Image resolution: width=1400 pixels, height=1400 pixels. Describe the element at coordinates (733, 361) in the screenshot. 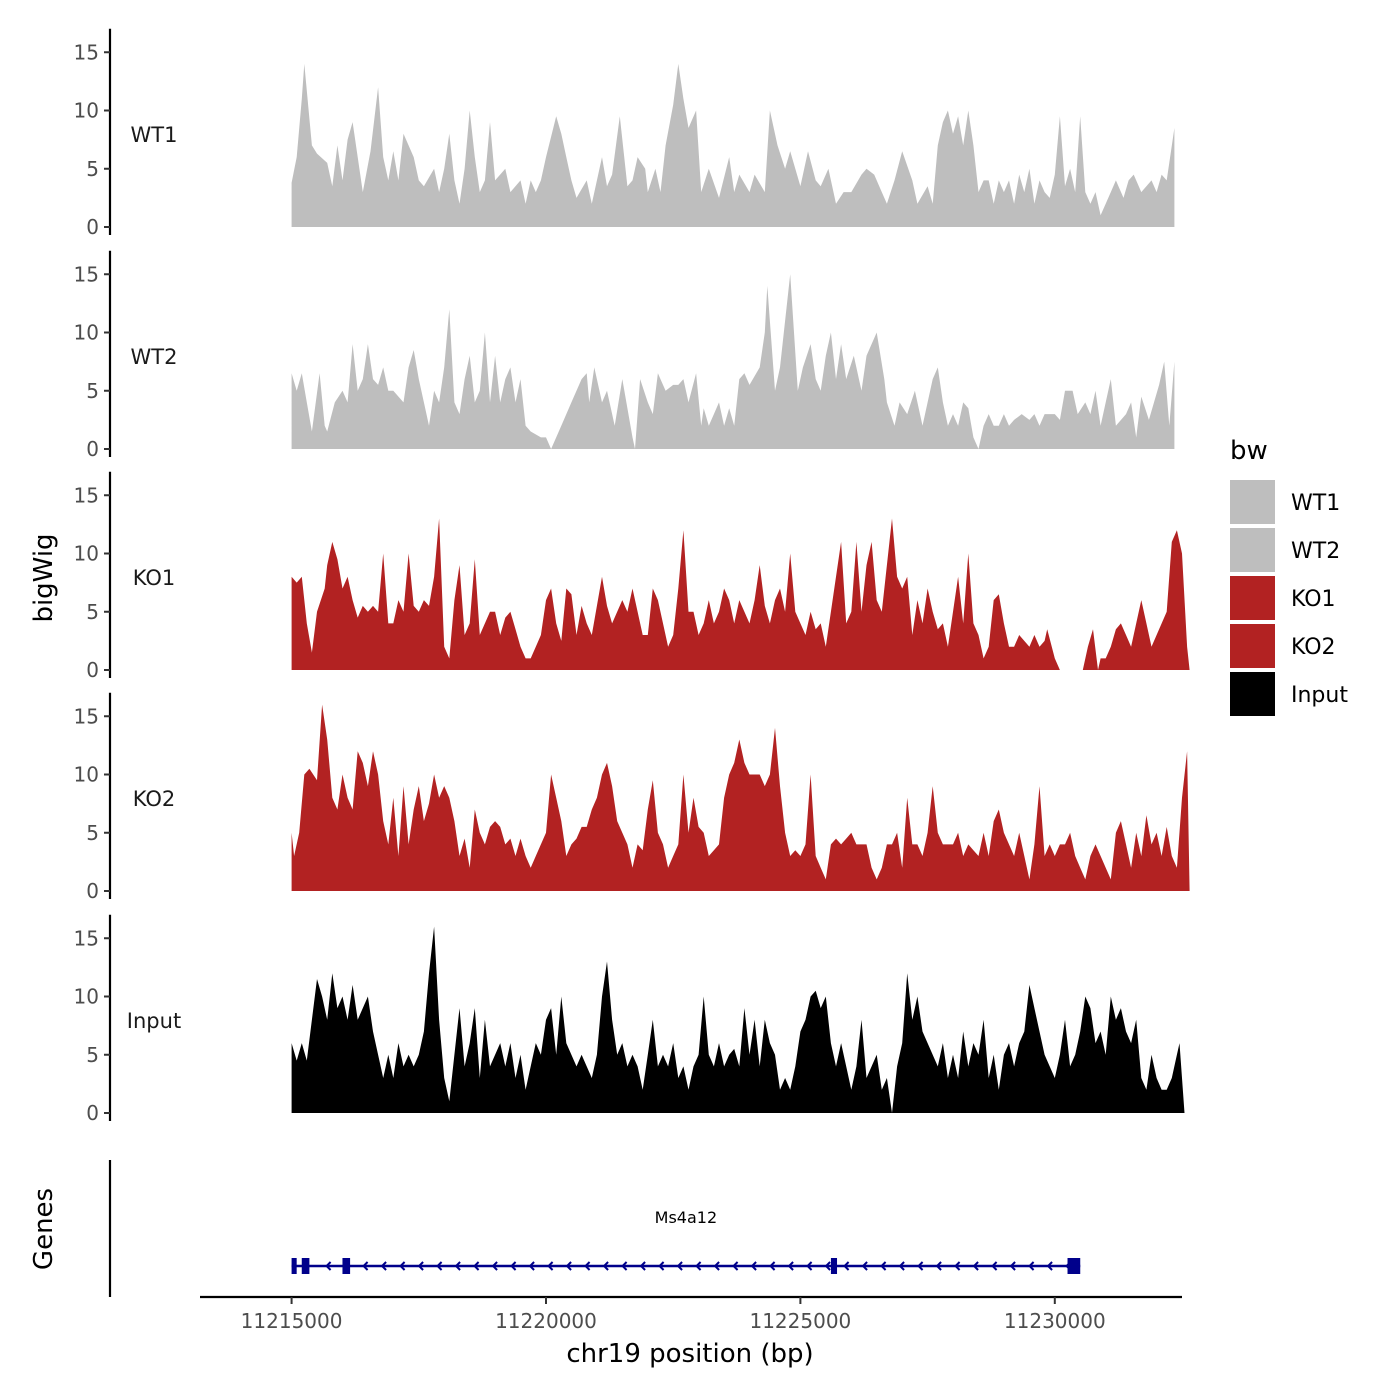

I see `coverage-area-wt2` at that location.